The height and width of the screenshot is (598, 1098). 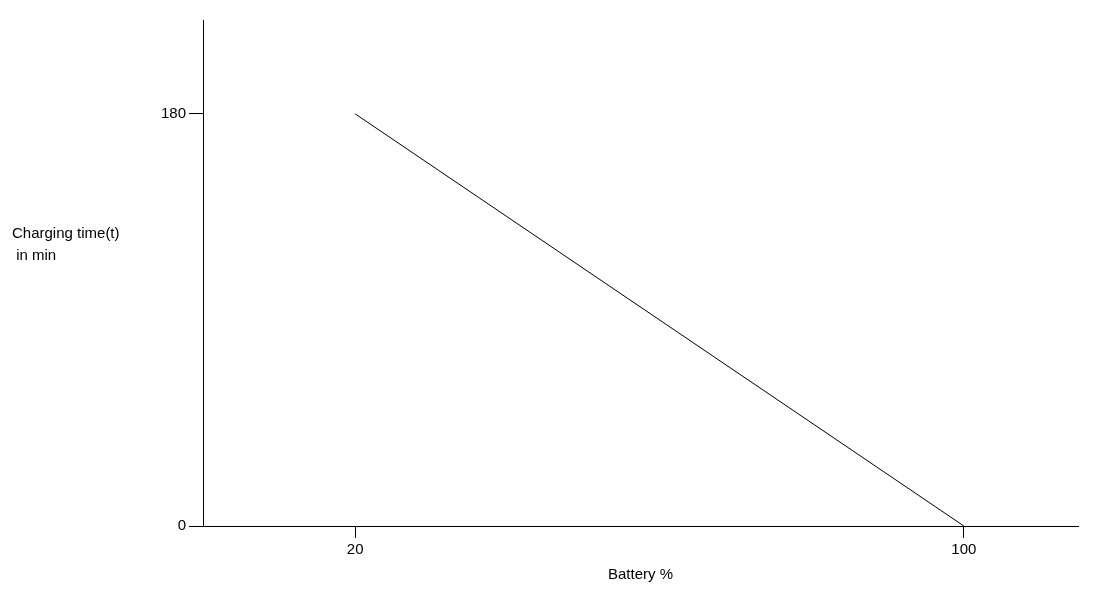 What do you see at coordinates (641, 574) in the screenshot?
I see `x-axis-title: Battery %` at bounding box center [641, 574].